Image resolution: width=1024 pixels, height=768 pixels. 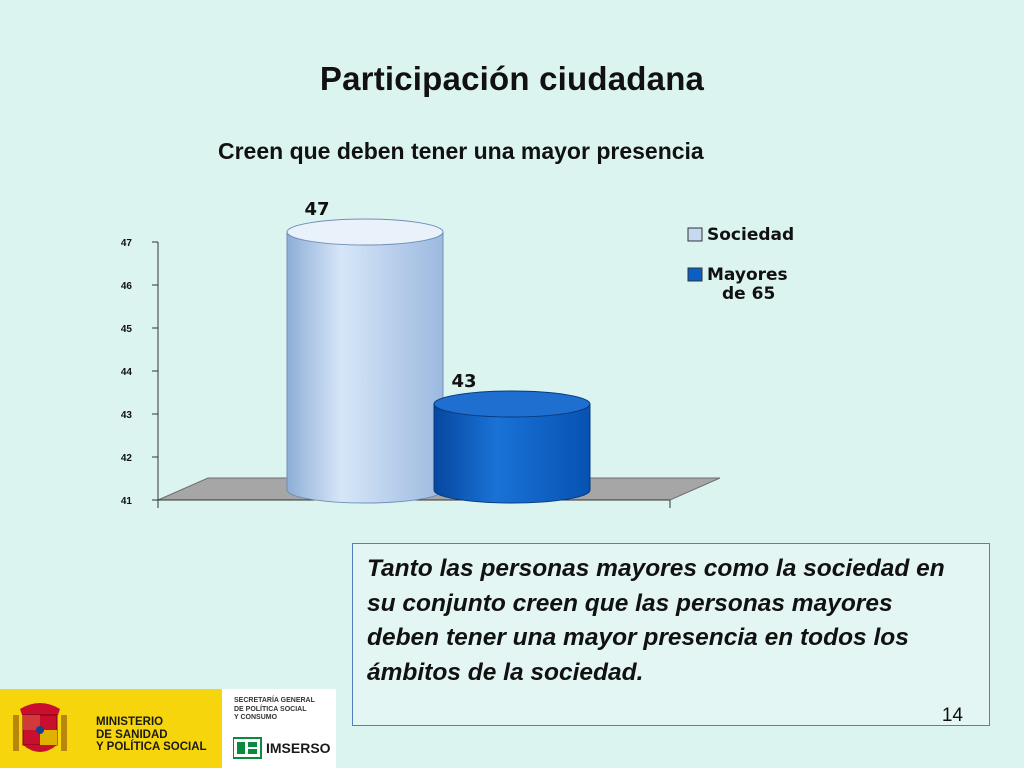 What do you see at coordinates (127, 372) in the screenshot?
I see `y-tick-label: 44` at bounding box center [127, 372].